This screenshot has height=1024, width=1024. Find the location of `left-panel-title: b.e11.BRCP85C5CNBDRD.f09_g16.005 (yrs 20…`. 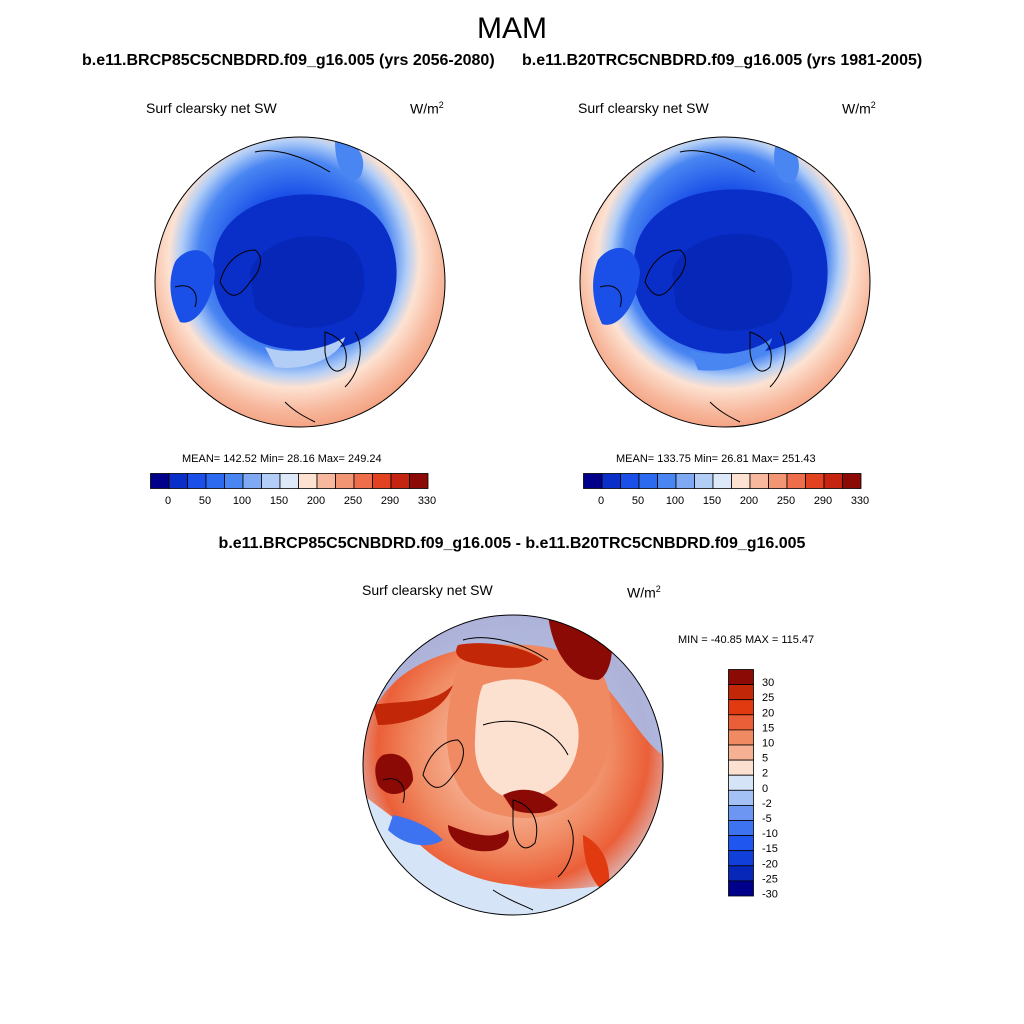

left-panel-title: b.e11.BRCP85C5CNBDRD.f09_g16.005 (yrs 20… is located at coordinates (288, 60).